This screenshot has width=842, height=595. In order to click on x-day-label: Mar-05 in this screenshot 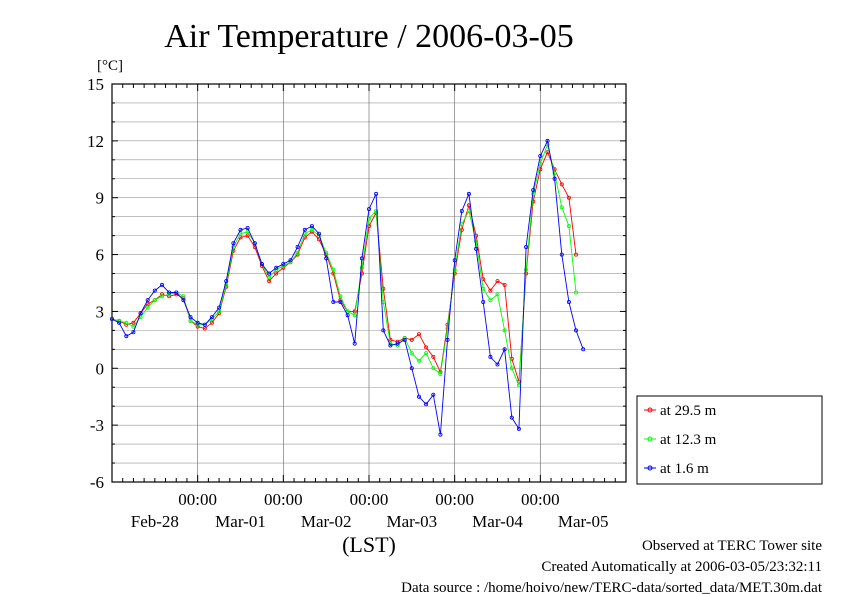, I will do `click(583, 521)`.